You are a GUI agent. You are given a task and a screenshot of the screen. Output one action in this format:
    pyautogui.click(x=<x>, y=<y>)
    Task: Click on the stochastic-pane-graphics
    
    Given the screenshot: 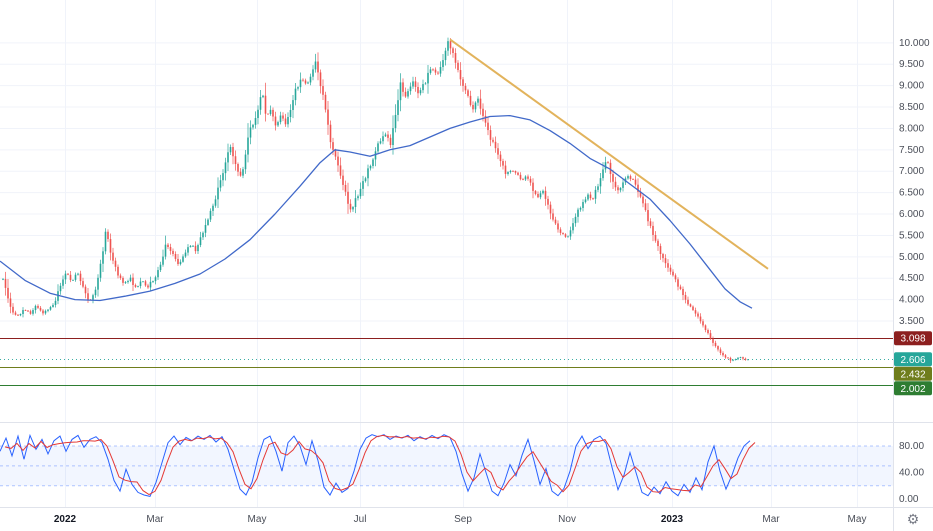 What is the action you would take?
    pyautogui.click(x=446, y=465)
    